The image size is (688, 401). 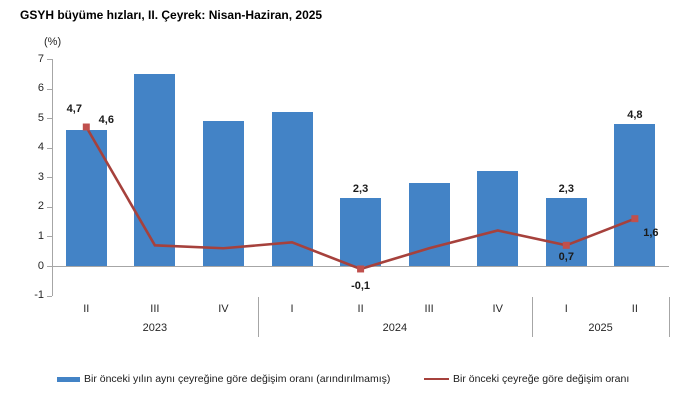 What do you see at coordinates (40, 147) in the screenshot?
I see `y-axis-tick-label: 4` at bounding box center [40, 147].